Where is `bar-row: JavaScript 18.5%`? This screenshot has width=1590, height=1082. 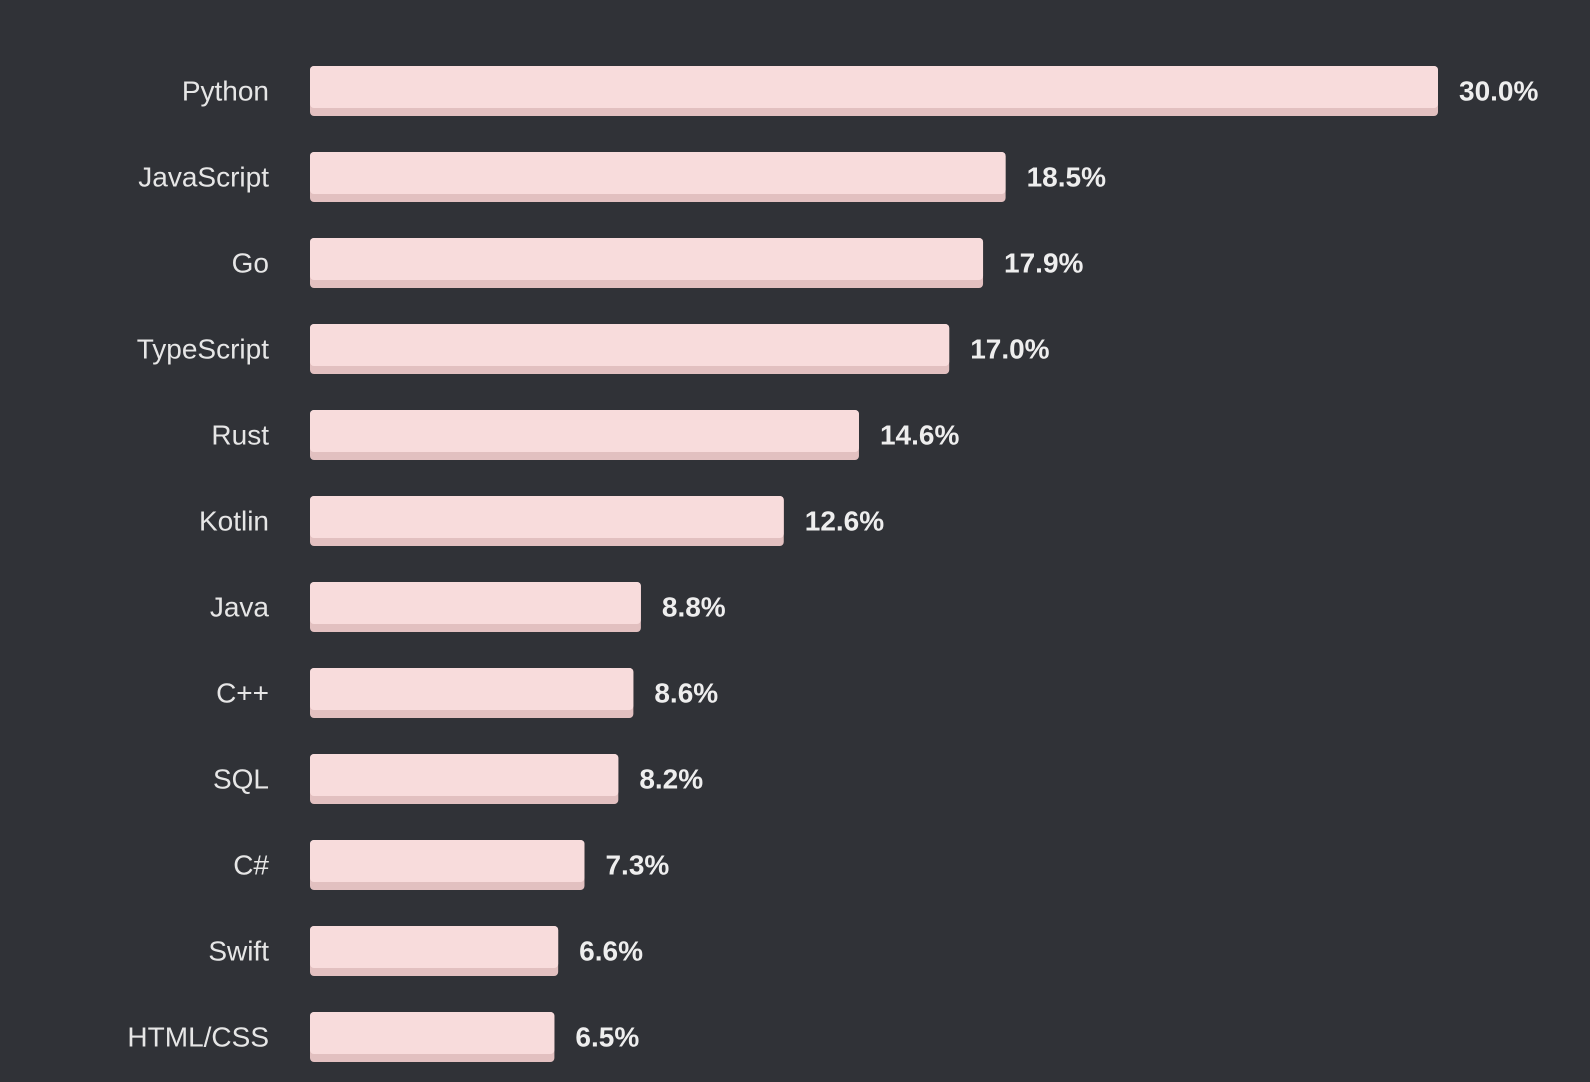 bar-row: JavaScript 18.5% is located at coordinates (622, 177).